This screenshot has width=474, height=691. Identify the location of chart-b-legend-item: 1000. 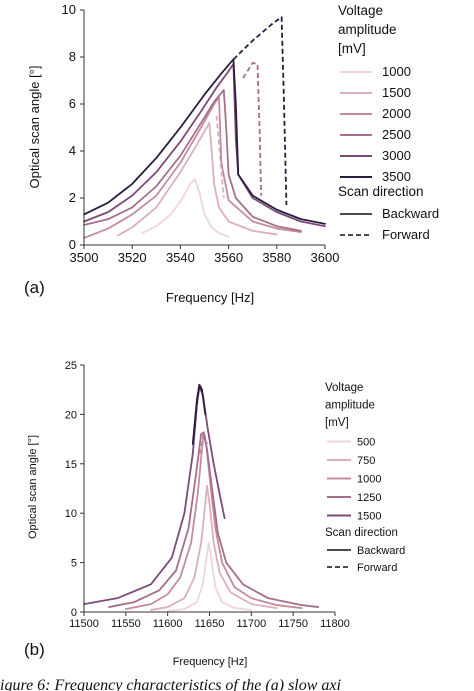
(369, 480).